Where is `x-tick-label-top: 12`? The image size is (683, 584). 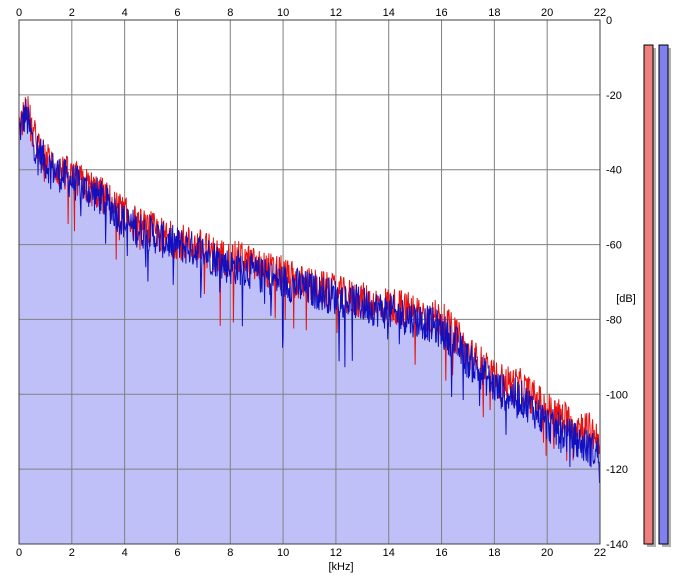
x-tick-label-top: 12 is located at coordinates (336, 13).